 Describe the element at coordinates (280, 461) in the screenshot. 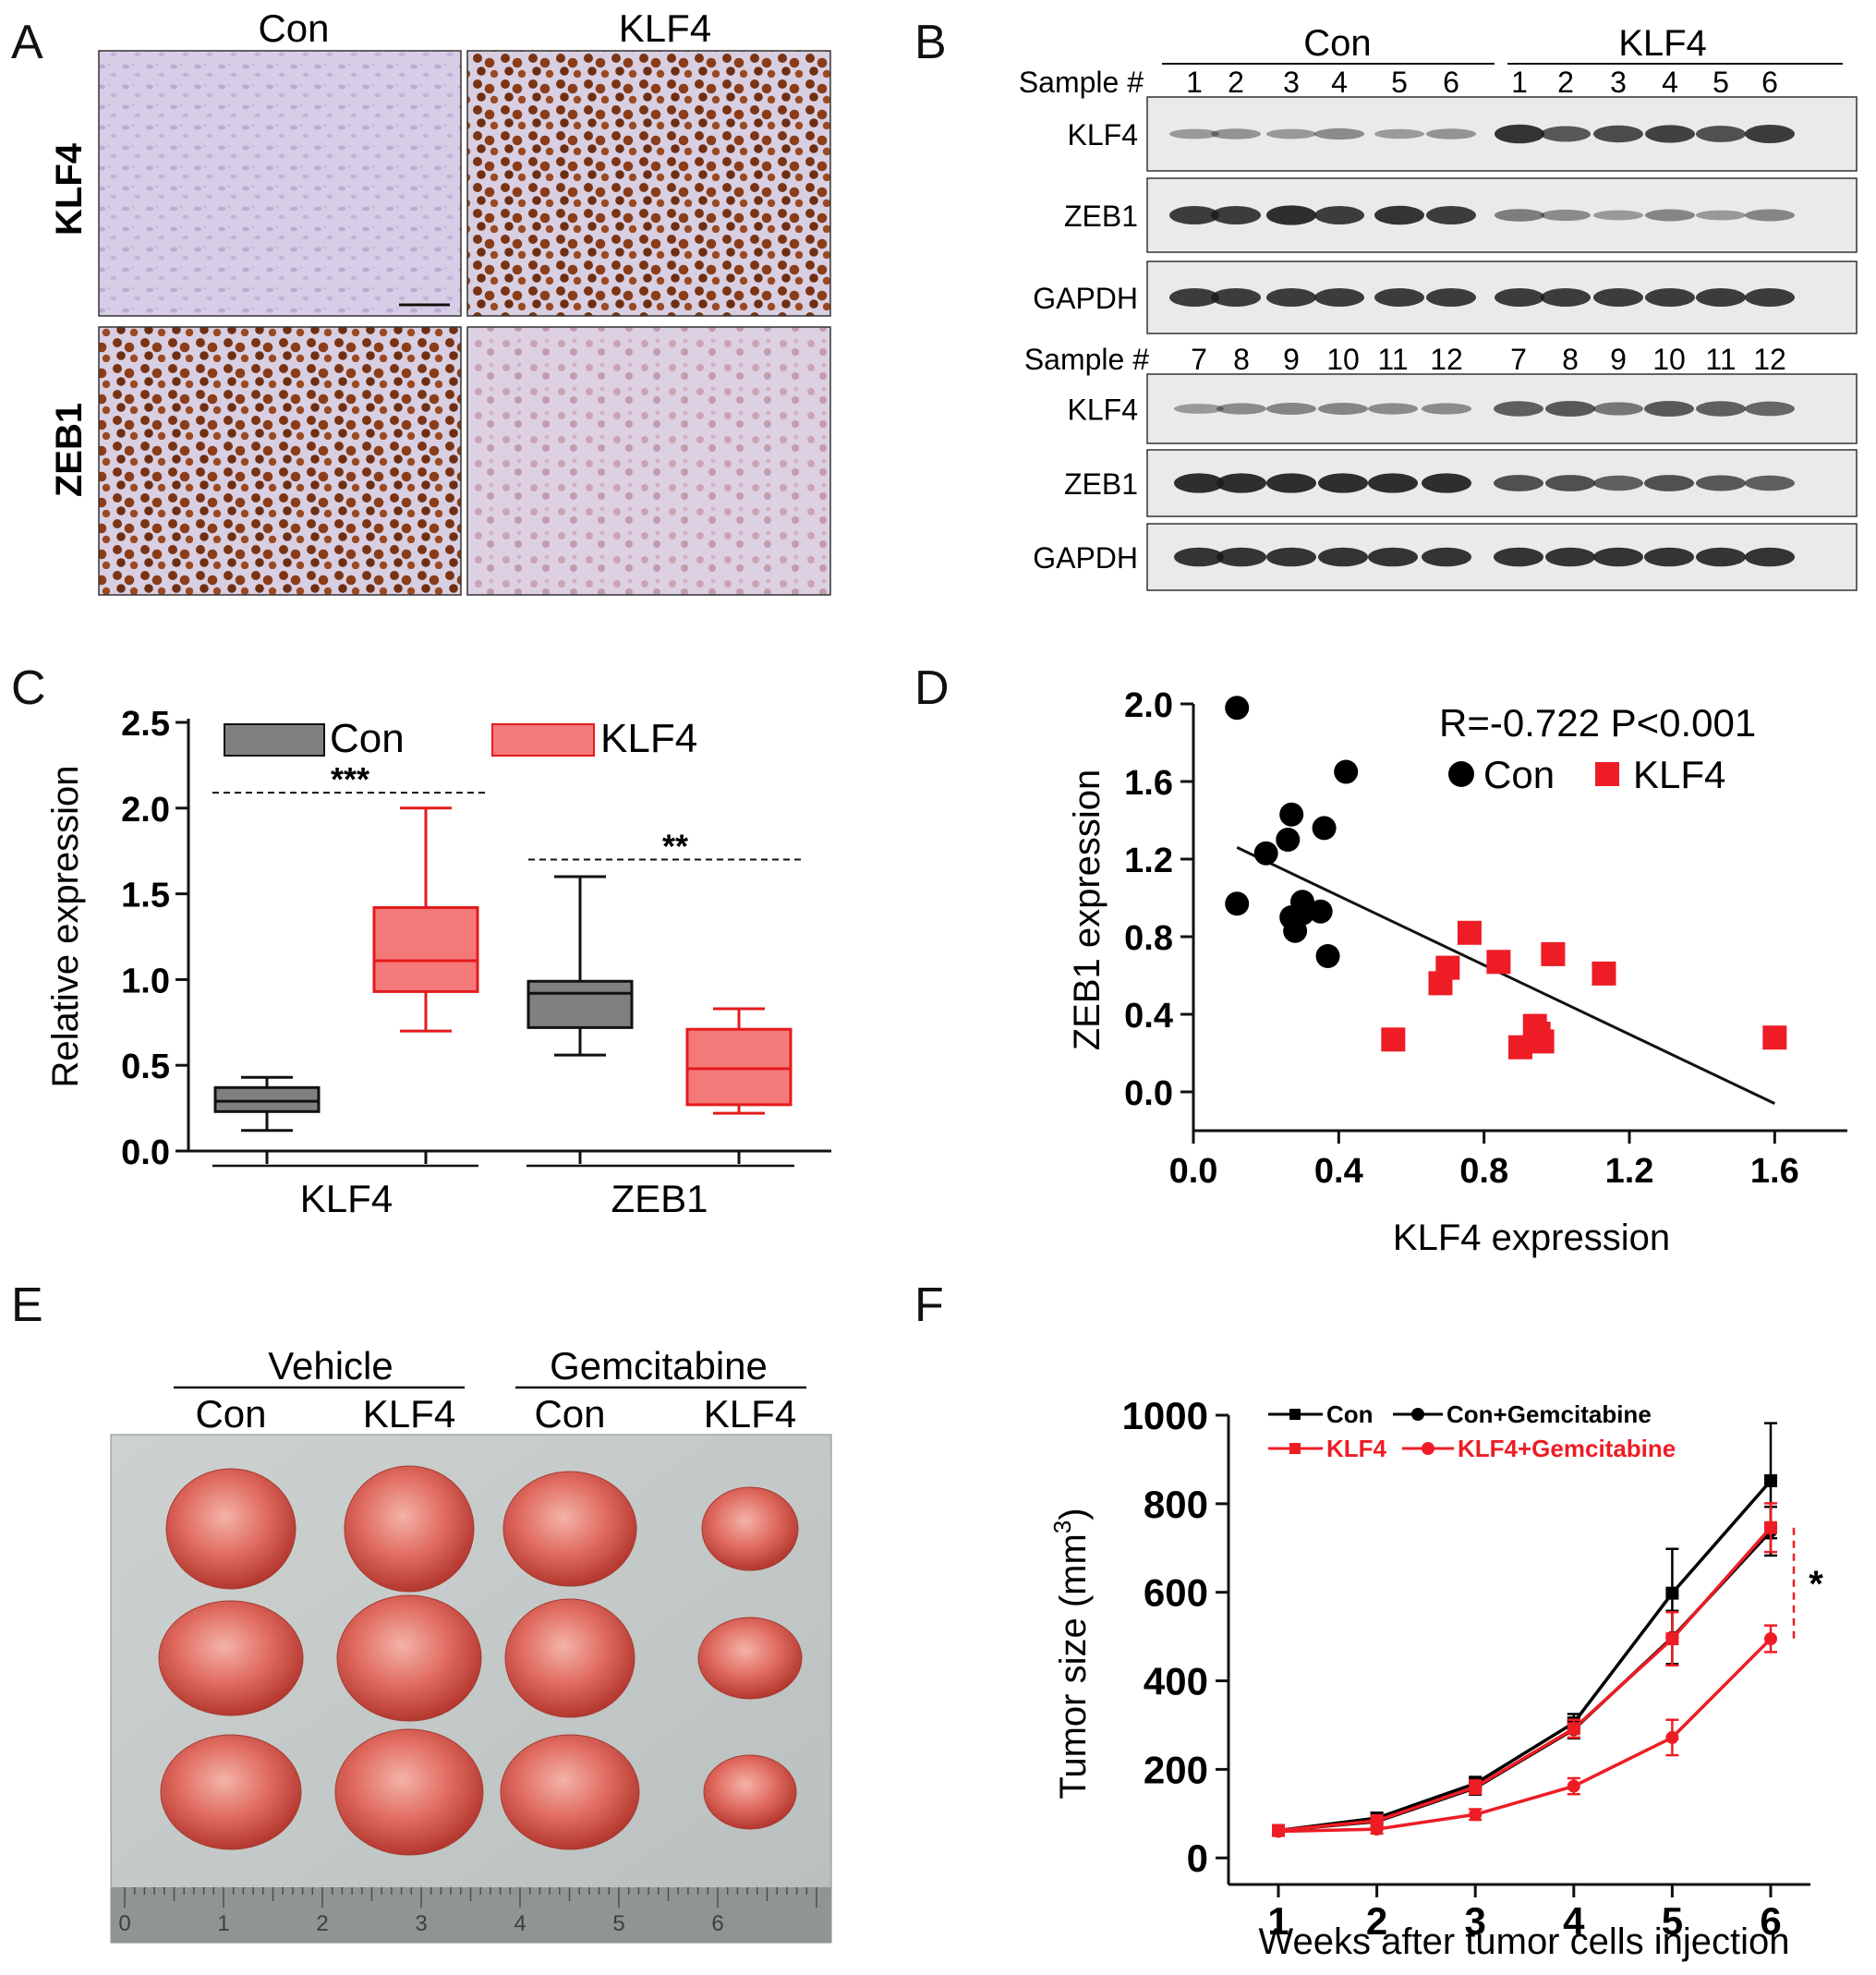

I see `ihc-con-zeb1-image` at that location.